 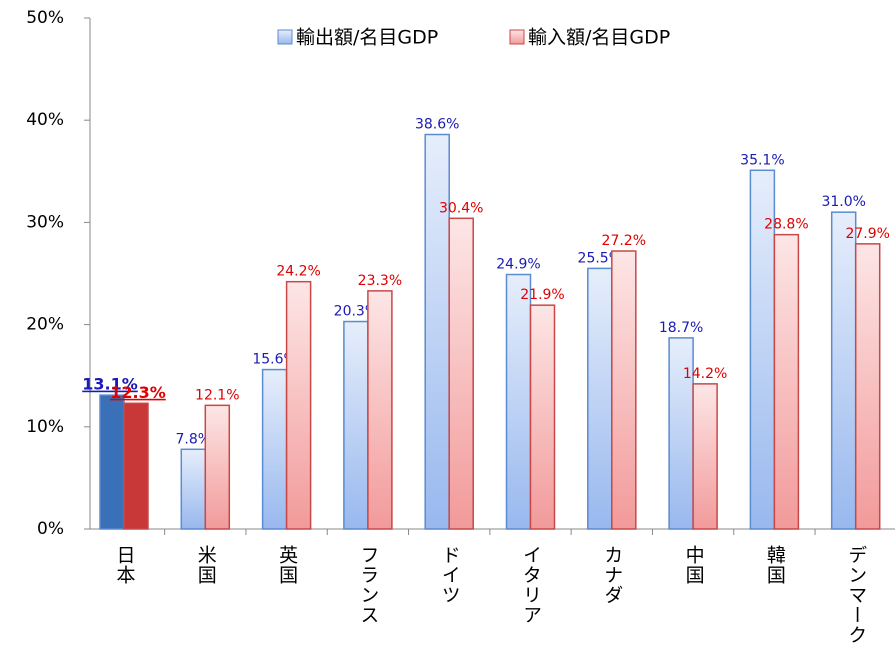 What do you see at coordinates (843, 202) in the screenshot?
I see `value-label: 31.0%` at bounding box center [843, 202].